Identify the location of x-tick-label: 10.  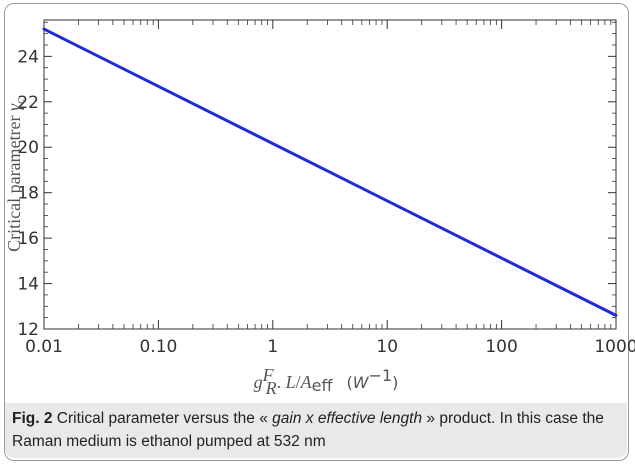
(387, 347).